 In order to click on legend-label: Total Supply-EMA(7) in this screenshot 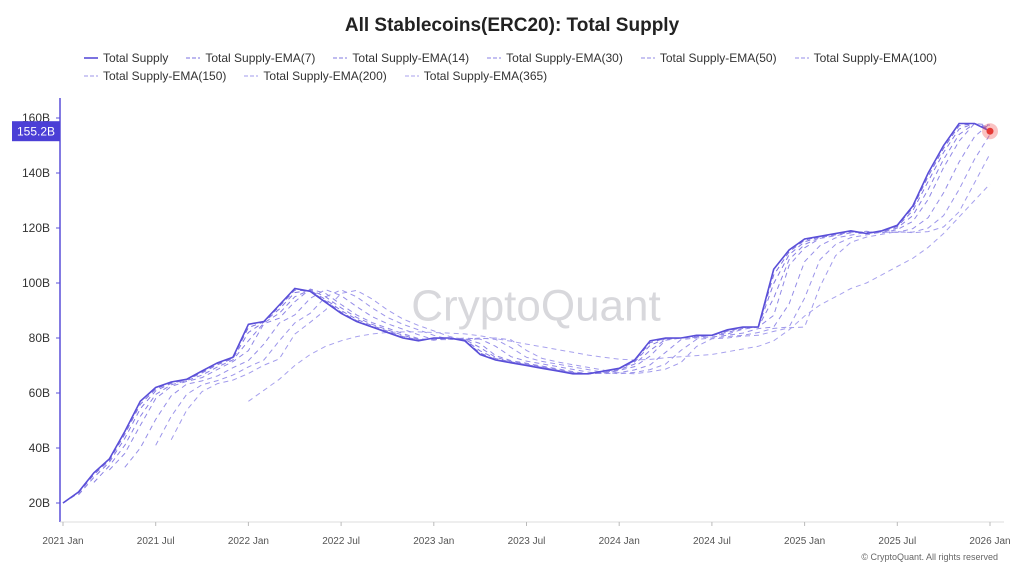, I will do `click(260, 58)`.